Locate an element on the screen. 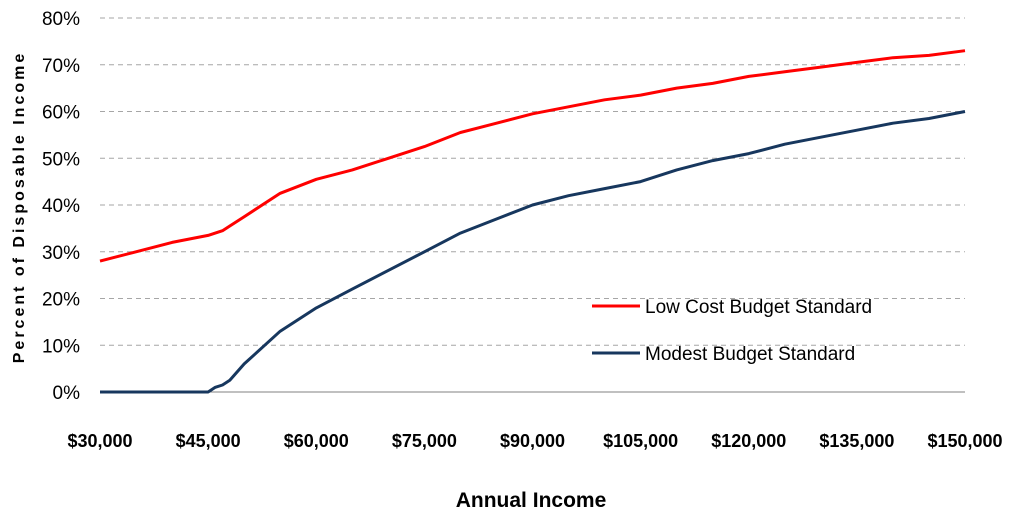 This screenshot has height=518, width=1013. y-tick-label: 20% is located at coordinates (61, 300).